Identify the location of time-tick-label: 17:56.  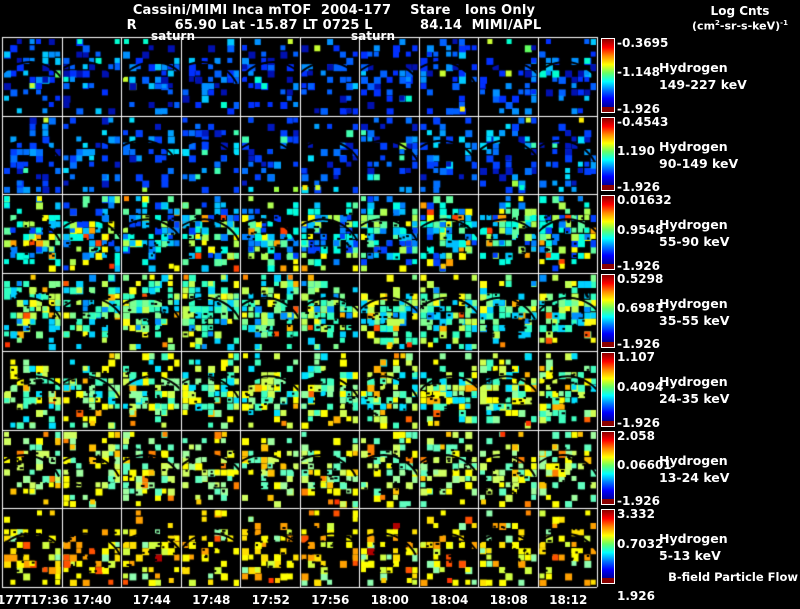
(330, 600).